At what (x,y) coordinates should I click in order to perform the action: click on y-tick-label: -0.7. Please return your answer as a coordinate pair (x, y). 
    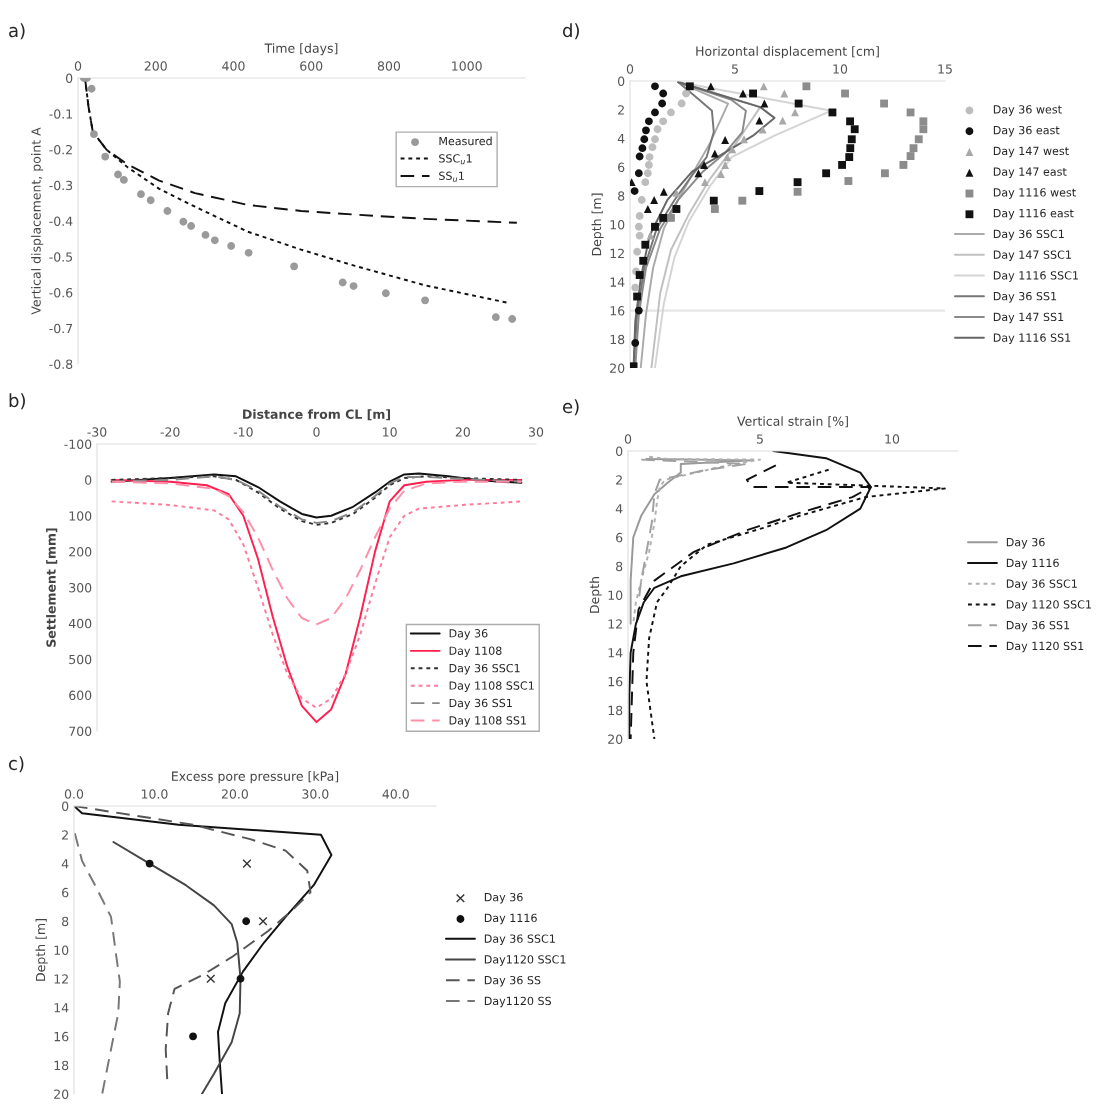
    Looking at the image, I should click on (61, 328).